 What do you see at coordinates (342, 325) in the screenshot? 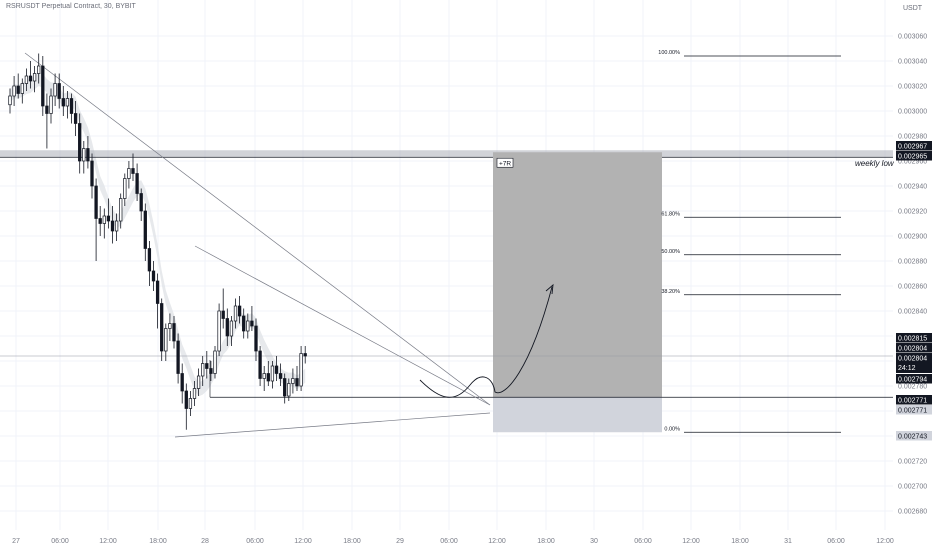
I see `inner-trendline` at bounding box center [342, 325].